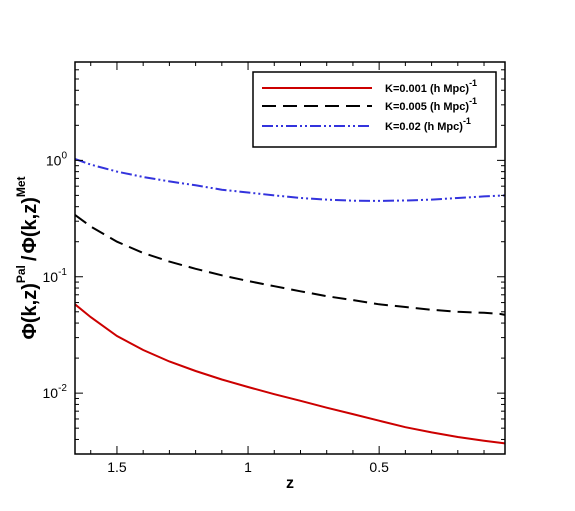 The image size is (575, 511). Describe the element at coordinates (473, 83) in the screenshot. I see `legend-label-k0001-sup: -1` at that location.